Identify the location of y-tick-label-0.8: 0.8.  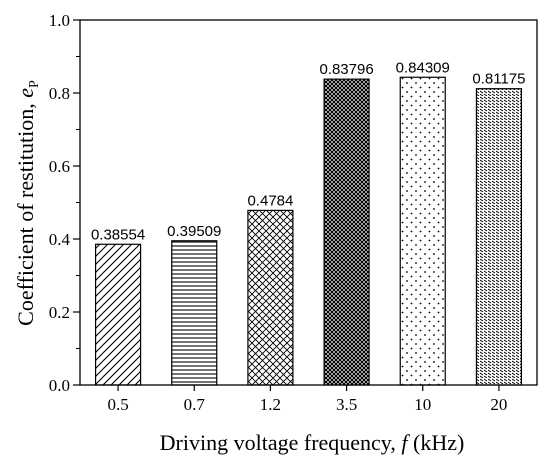
(59, 93).